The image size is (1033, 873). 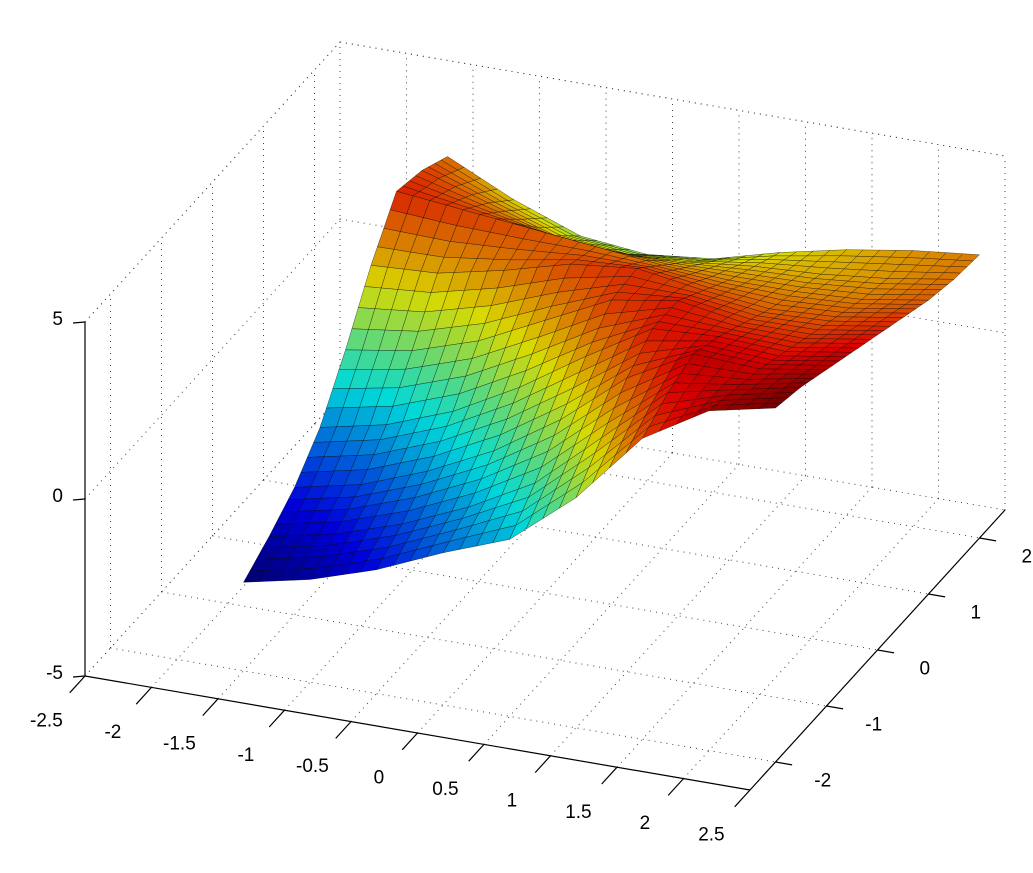 What do you see at coordinates (873, 725) in the screenshot?
I see `y-tick-label: -1` at bounding box center [873, 725].